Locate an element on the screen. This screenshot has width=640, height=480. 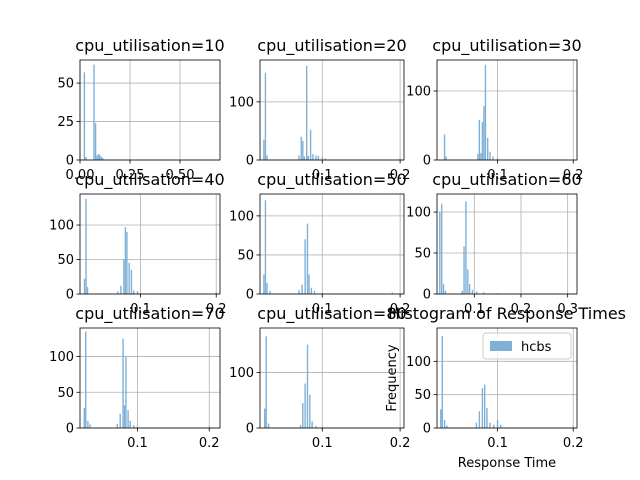
legend-label: hcbs is located at coordinates (536, 347).